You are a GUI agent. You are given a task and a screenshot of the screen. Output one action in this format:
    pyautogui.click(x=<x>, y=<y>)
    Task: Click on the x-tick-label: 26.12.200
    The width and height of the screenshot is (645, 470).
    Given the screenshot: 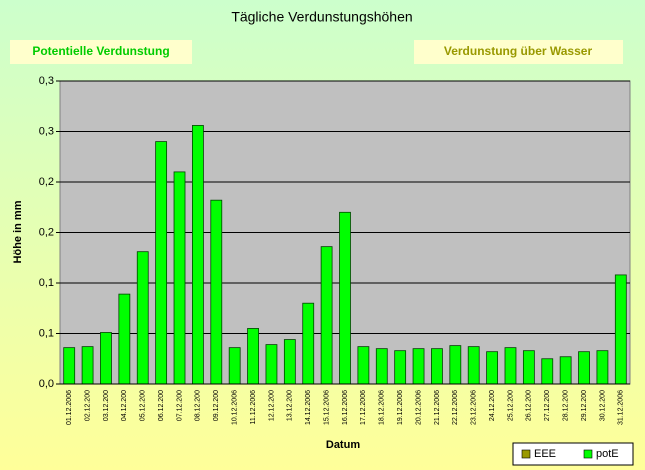 What is the action you would take?
    pyautogui.click(x=529, y=405)
    